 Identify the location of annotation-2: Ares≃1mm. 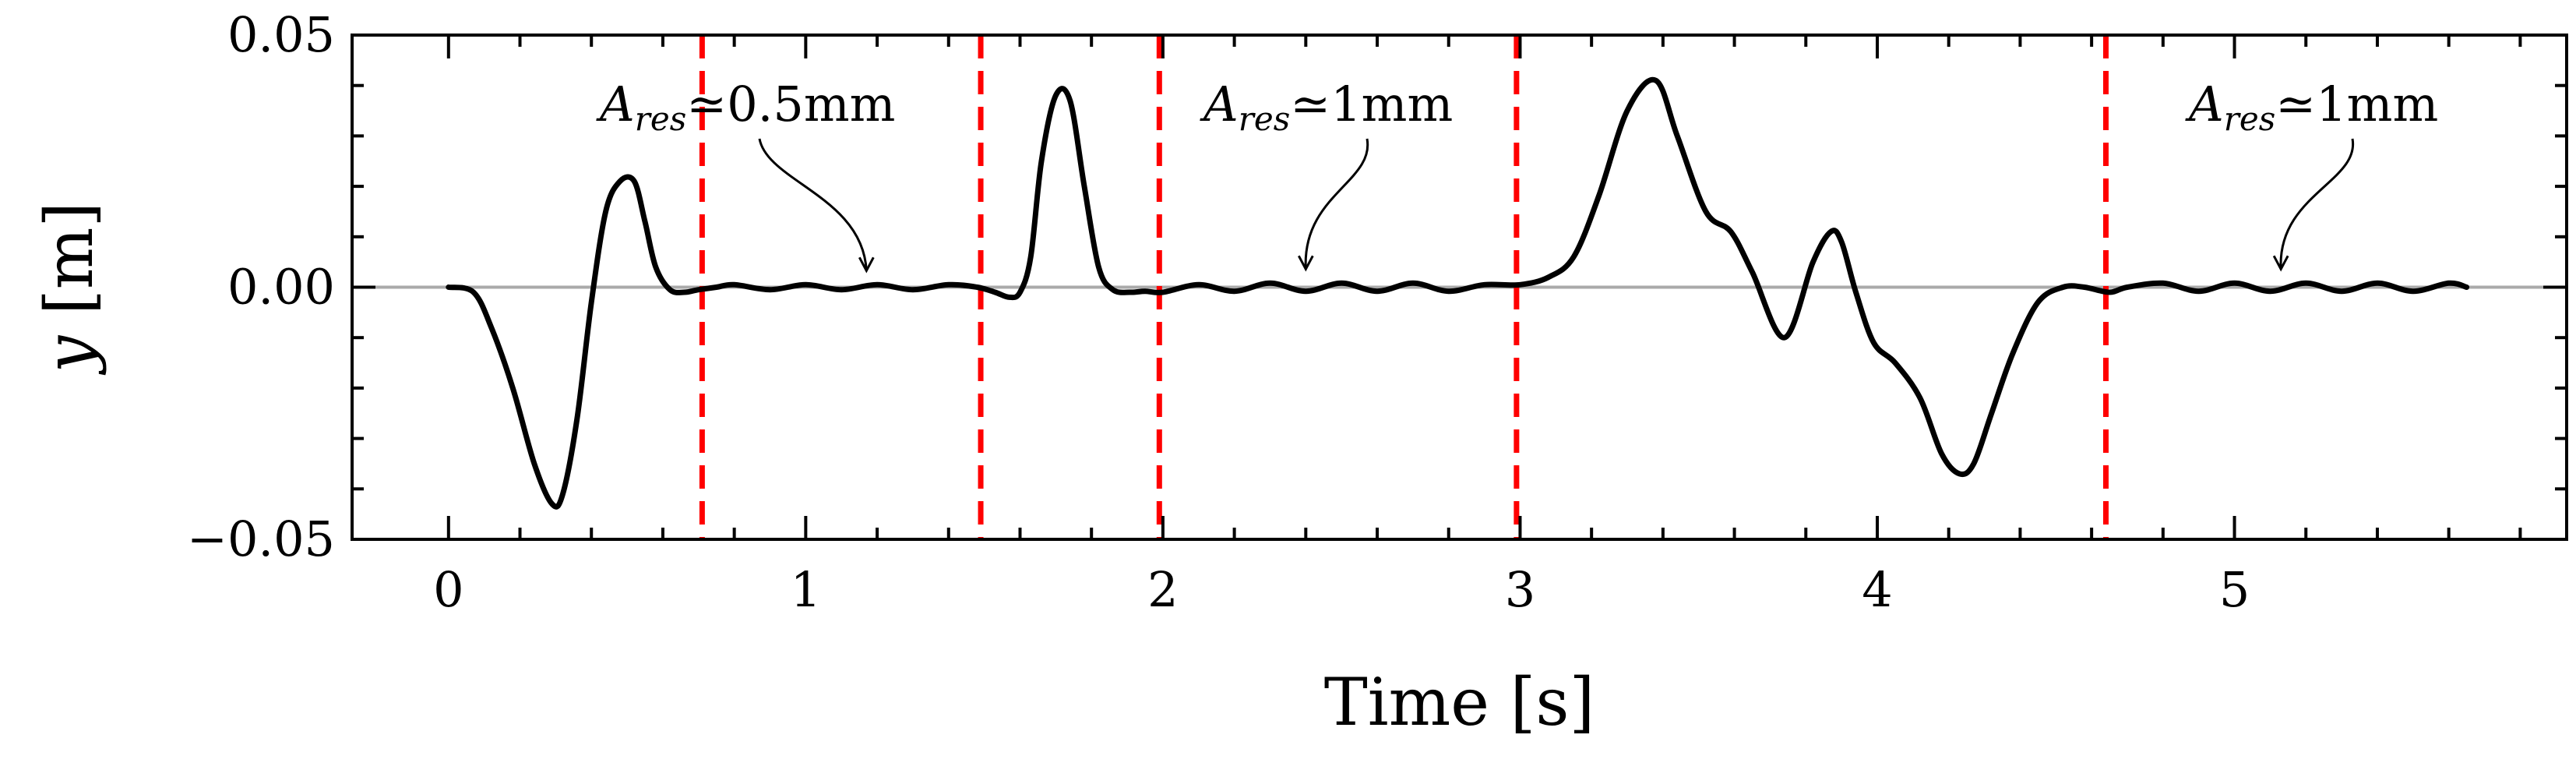
(2311, 107).